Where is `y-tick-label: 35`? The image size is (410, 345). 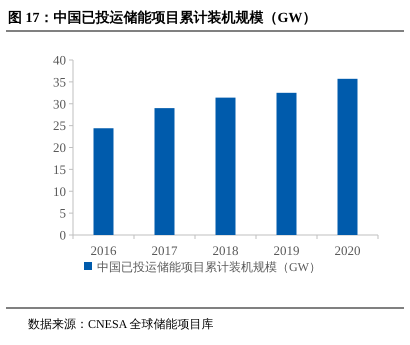 y-tick-label: 35 is located at coordinates (59, 82).